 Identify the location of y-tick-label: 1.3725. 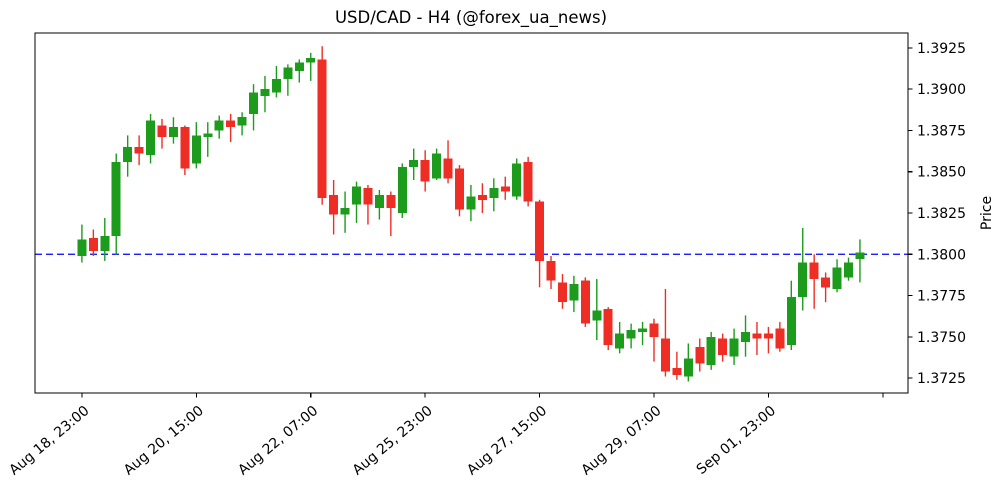
(941, 379).